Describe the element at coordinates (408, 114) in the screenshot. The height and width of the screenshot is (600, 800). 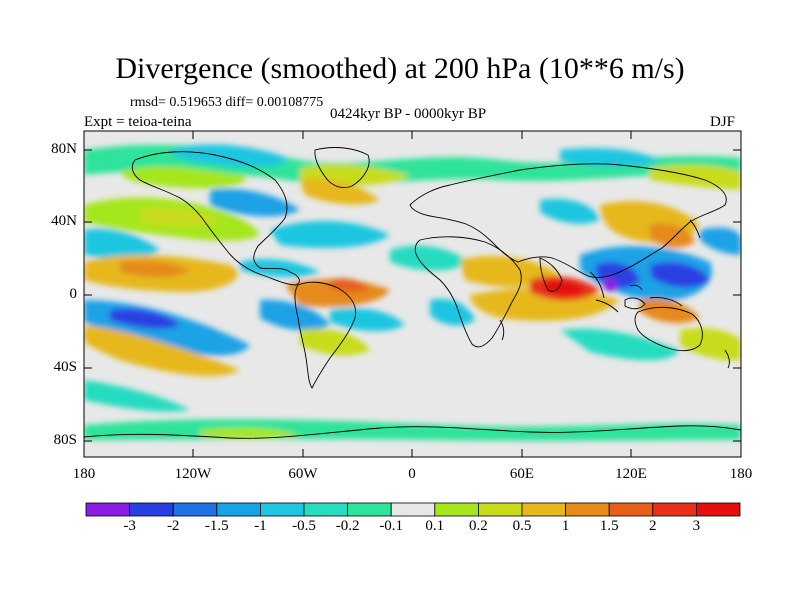
I see `period-text: 0424kyr BP - 0000kyr BP` at that location.